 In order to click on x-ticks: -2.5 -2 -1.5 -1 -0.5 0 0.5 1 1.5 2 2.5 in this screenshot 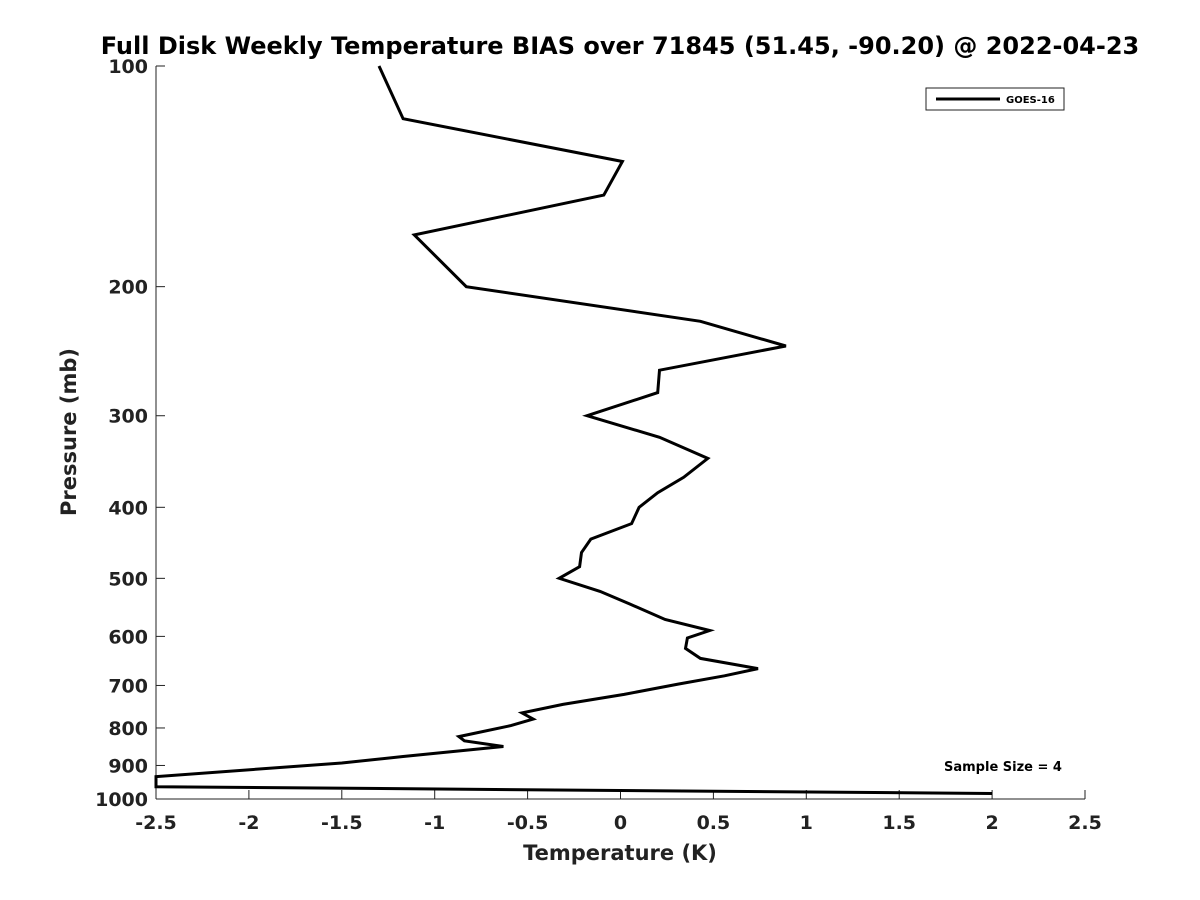, I will do `click(618, 812)`.